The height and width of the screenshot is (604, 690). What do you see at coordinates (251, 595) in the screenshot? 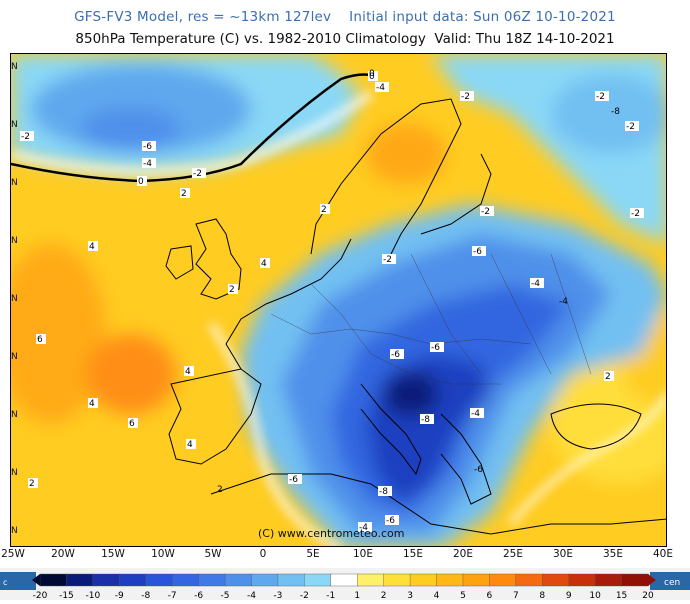
I see `legend-tick-label: -4` at bounding box center [251, 595].